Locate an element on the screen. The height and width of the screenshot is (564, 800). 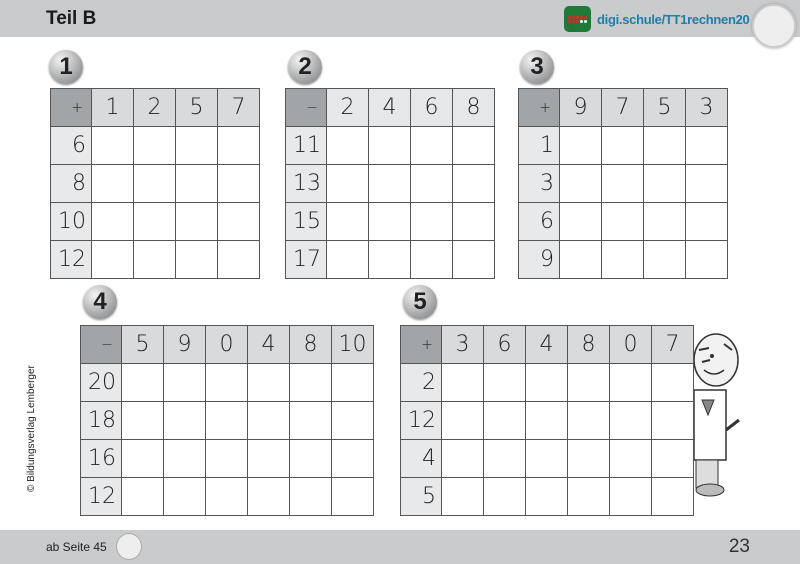
column-header: 1 is located at coordinates (112, 107).